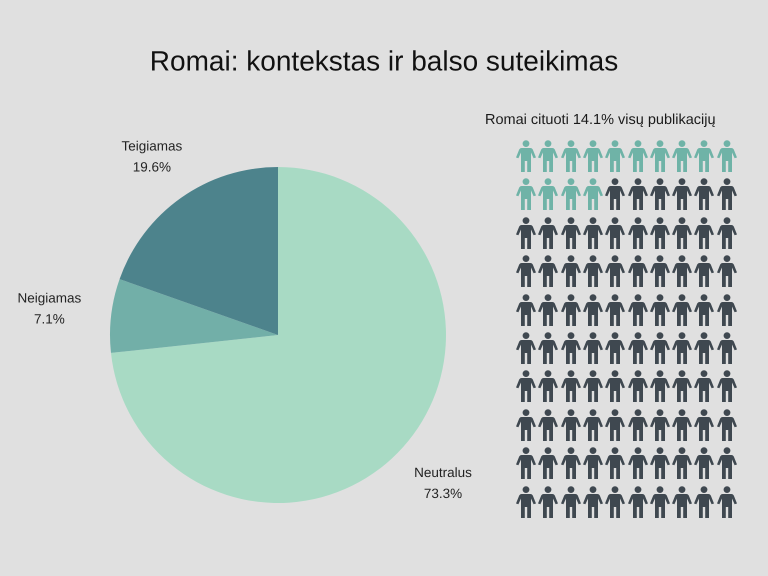 The width and height of the screenshot is (768, 576). I want to click on slice-label: Teigiamas, so click(151, 146).